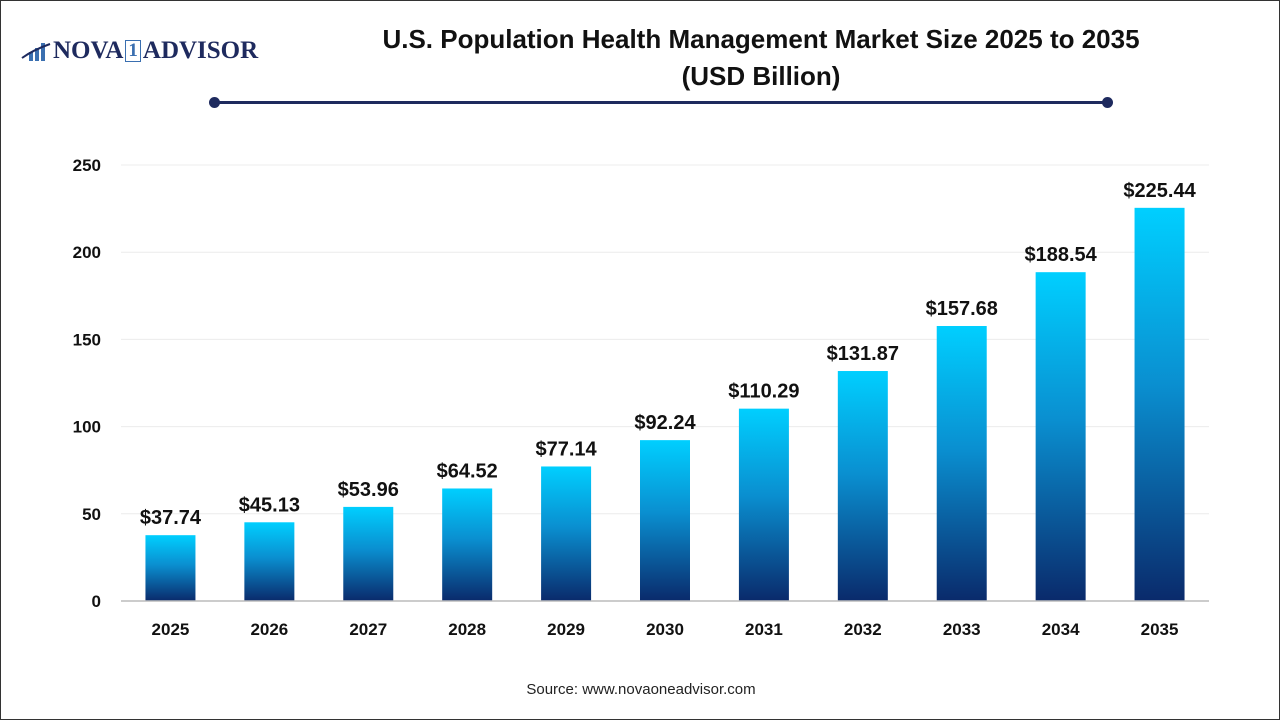  Describe the element at coordinates (566, 629) in the screenshot. I see `x-tick-label: 2029` at that location.